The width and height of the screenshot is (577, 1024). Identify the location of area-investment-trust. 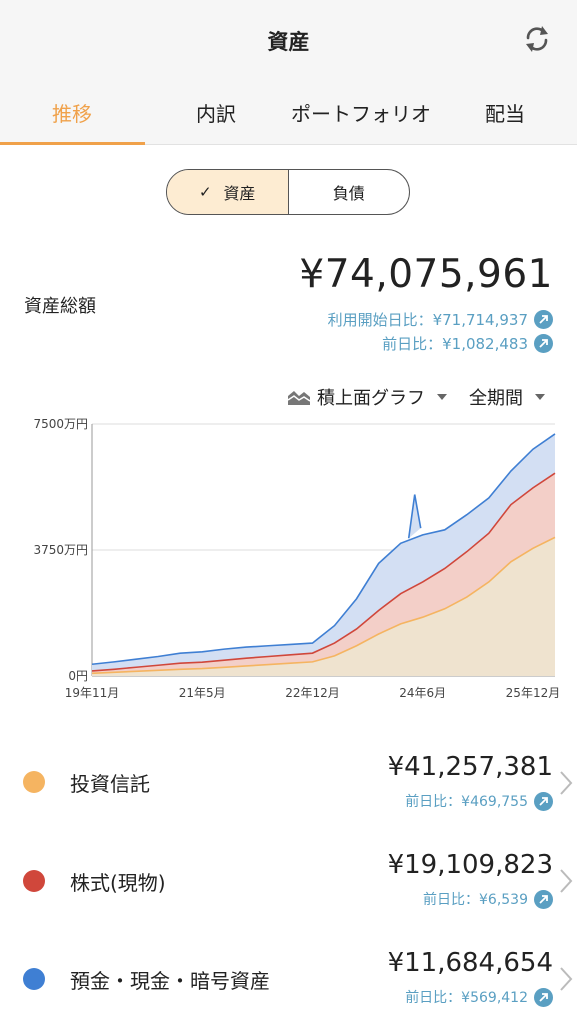
(323, 606).